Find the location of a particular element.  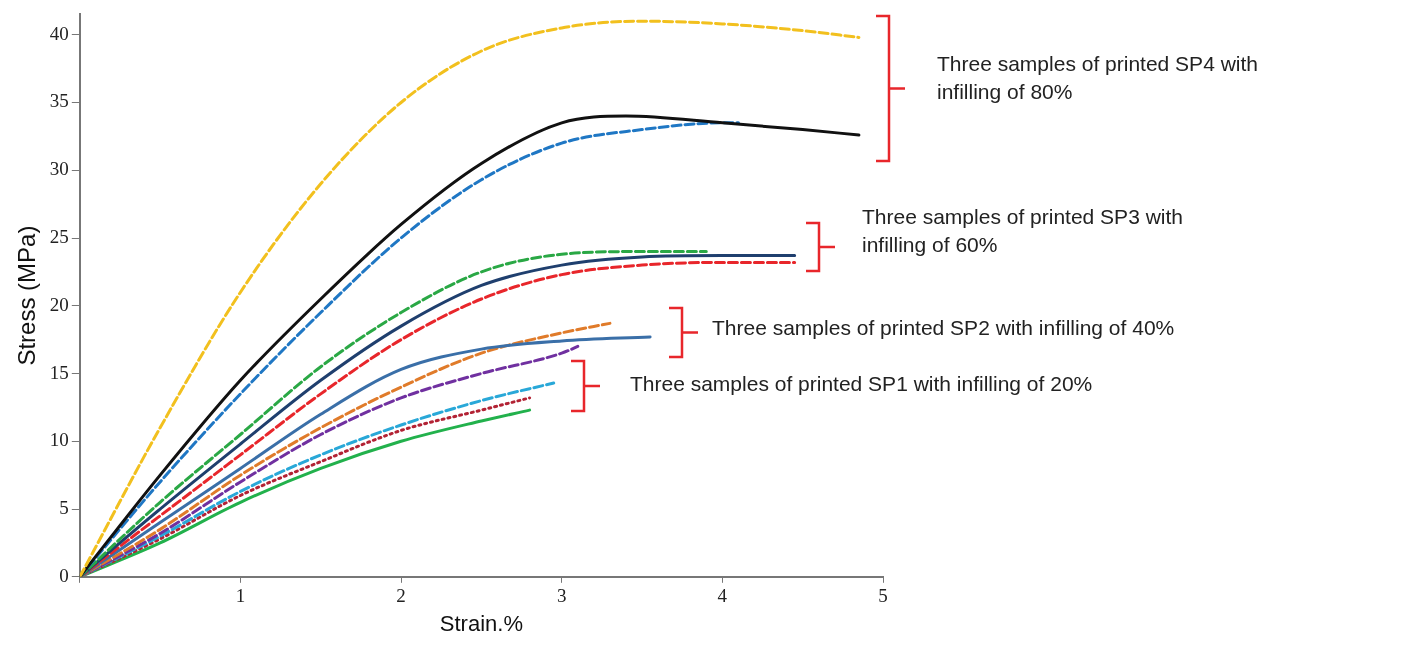

text: Three samples of printed SP4 with infilling of 80% is located at coordinates (1098, 78).